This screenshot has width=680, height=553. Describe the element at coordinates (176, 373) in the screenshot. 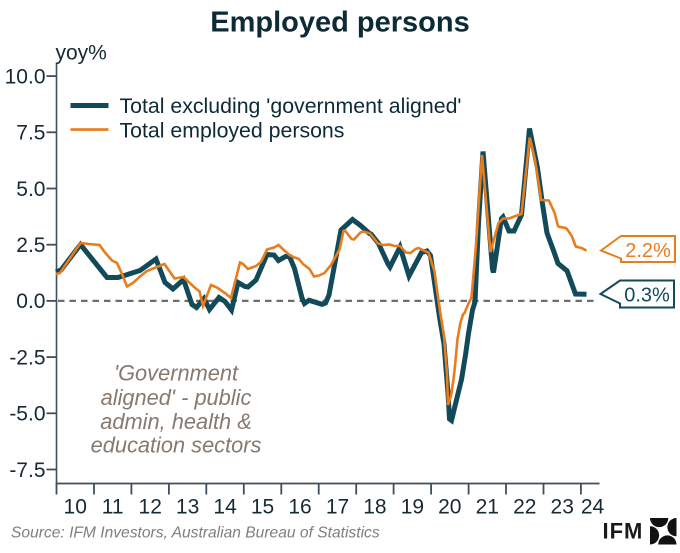

I see `svg-text: 'Government` at that location.